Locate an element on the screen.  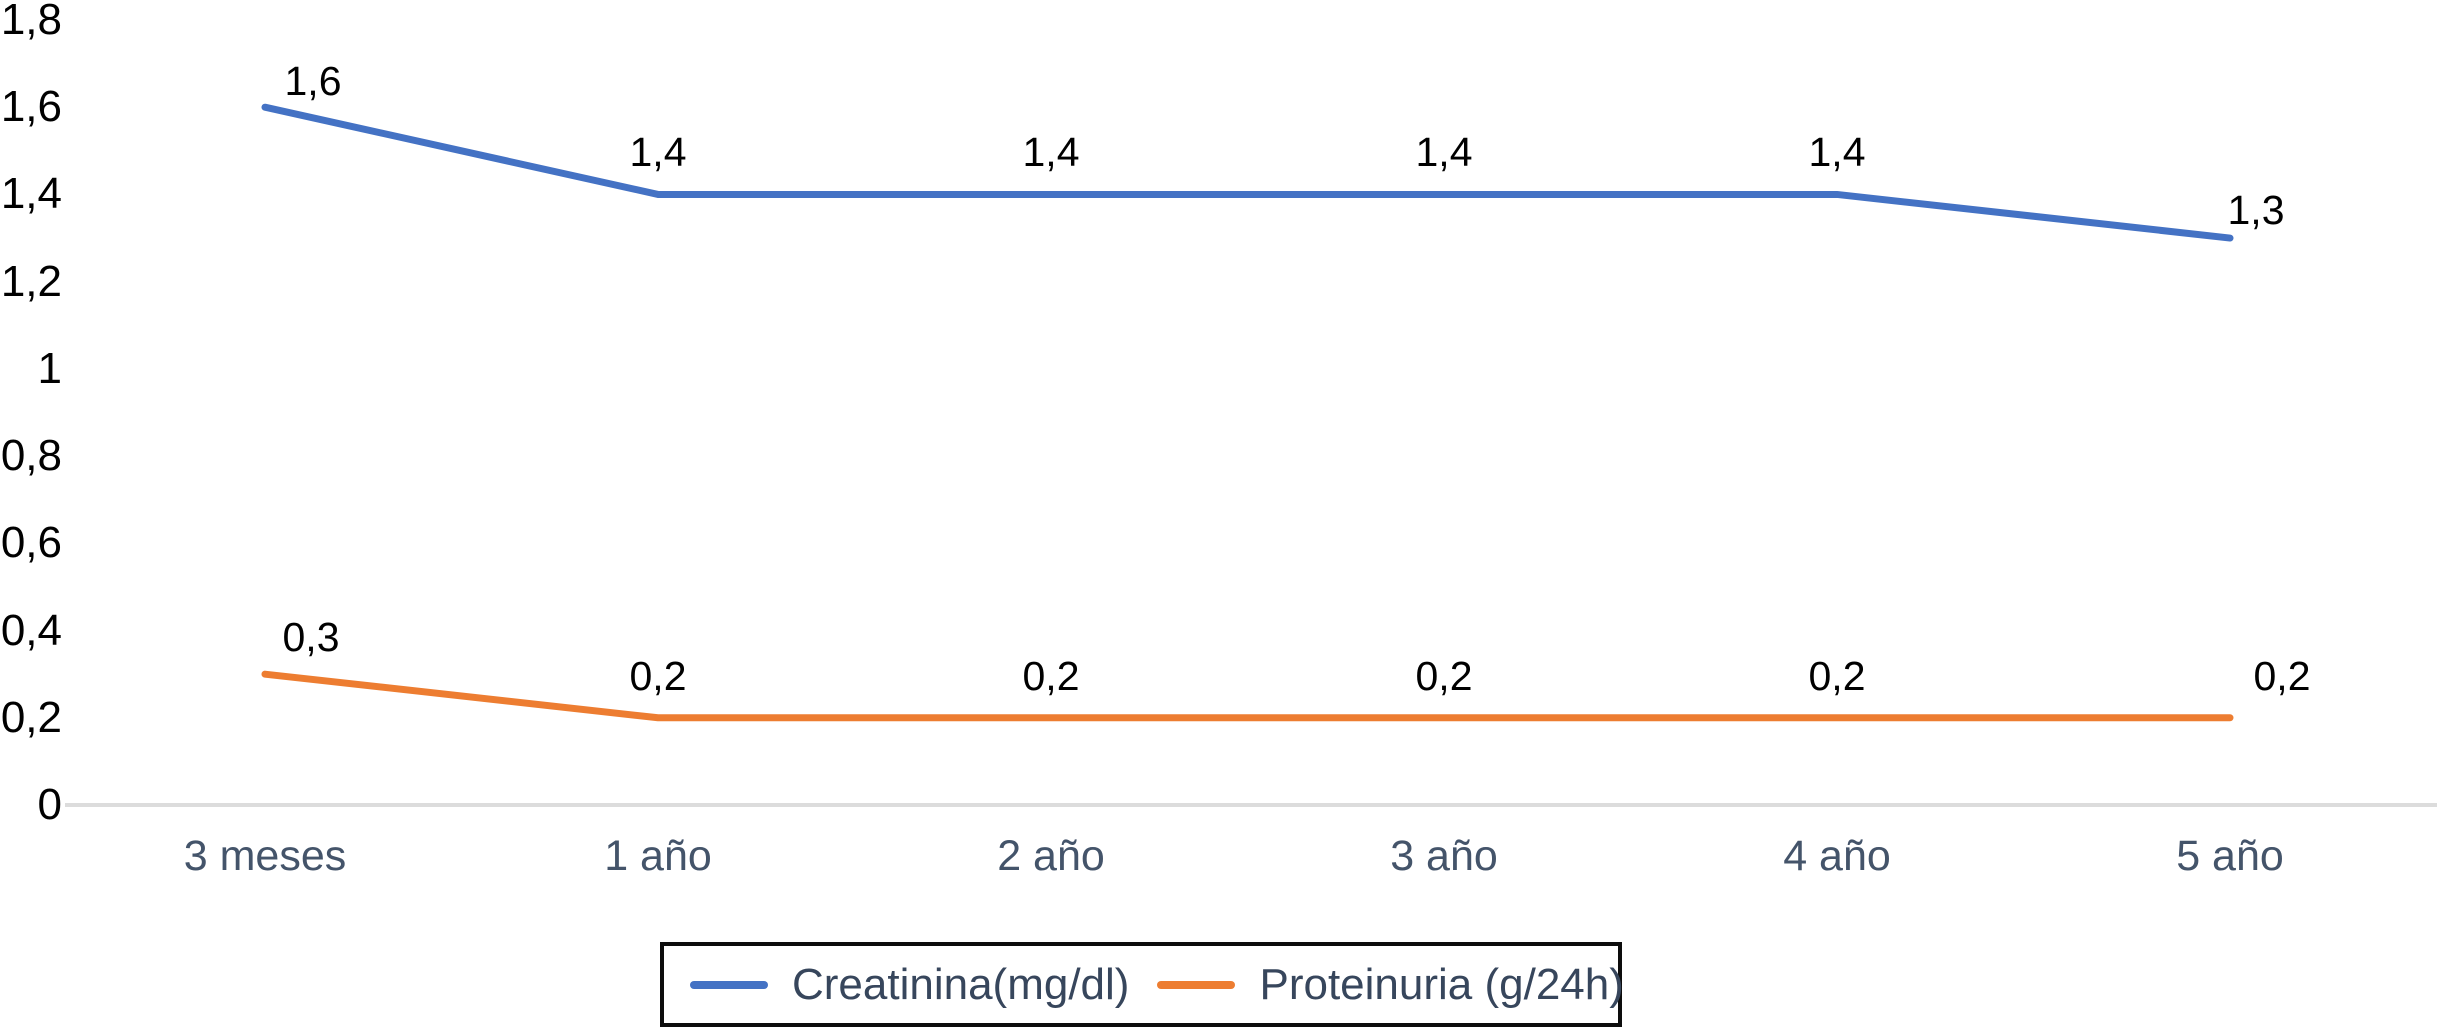
legend-item-creatinina: Creatinina(mg/dl) is located at coordinates (909, 985).